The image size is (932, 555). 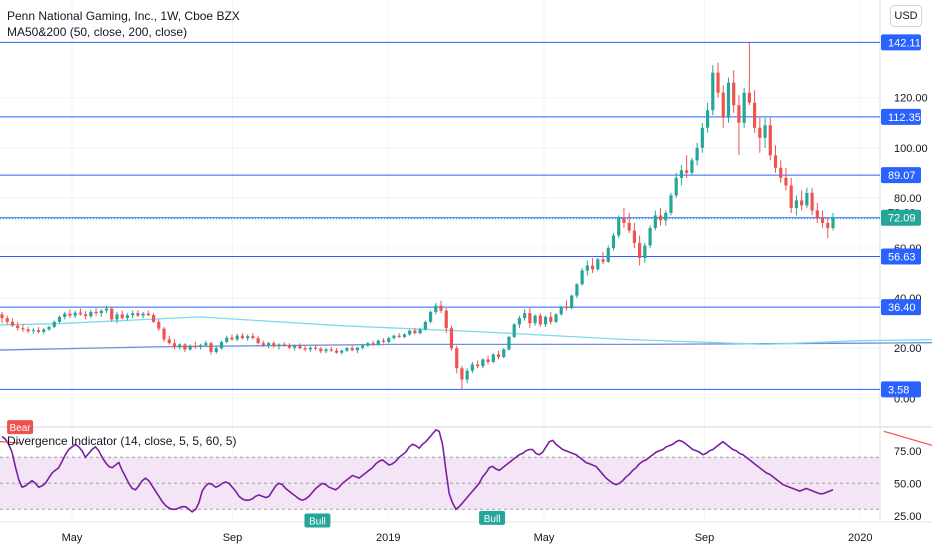 What do you see at coordinates (705, 538) in the screenshot?
I see `time-axis-tick: Sep` at bounding box center [705, 538].